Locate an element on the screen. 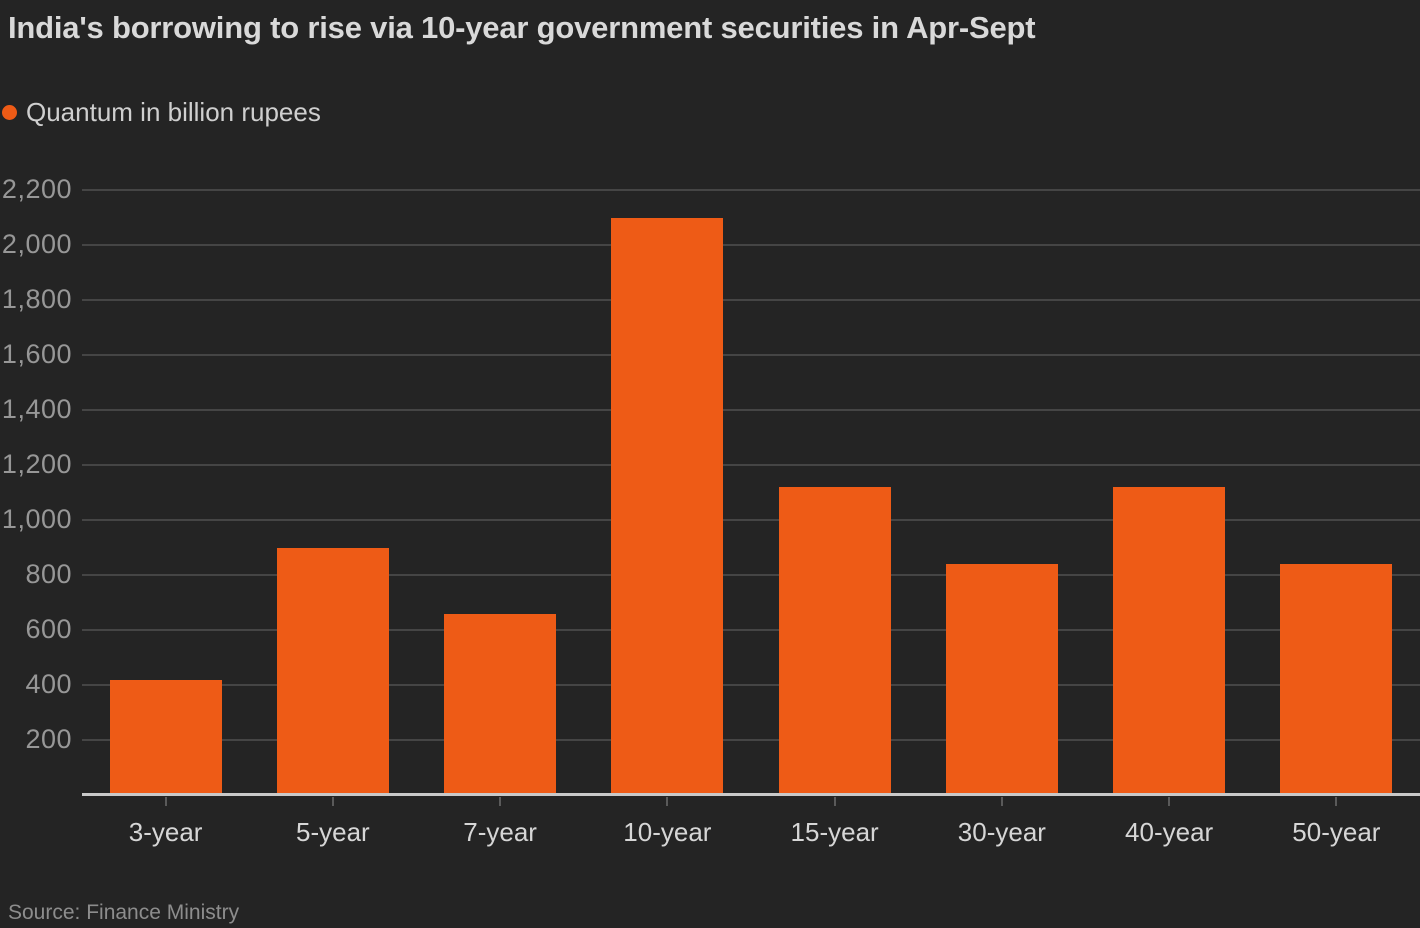 This screenshot has height=928, width=1420. legend-label: Quantum in billion rupees is located at coordinates (173, 112).